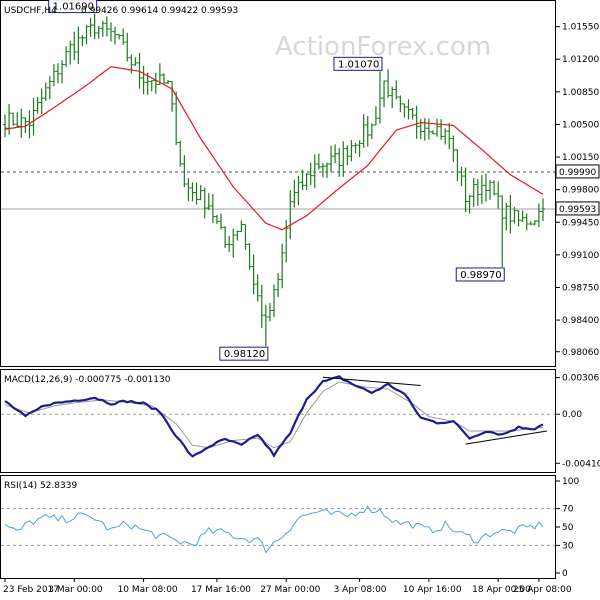 Image resolution: width=600 pixels, height=600 pixels. Describe the element at coordinates (572, 415) in the screenshot. I see `macd-y-tick-label: 0.00` at that location.